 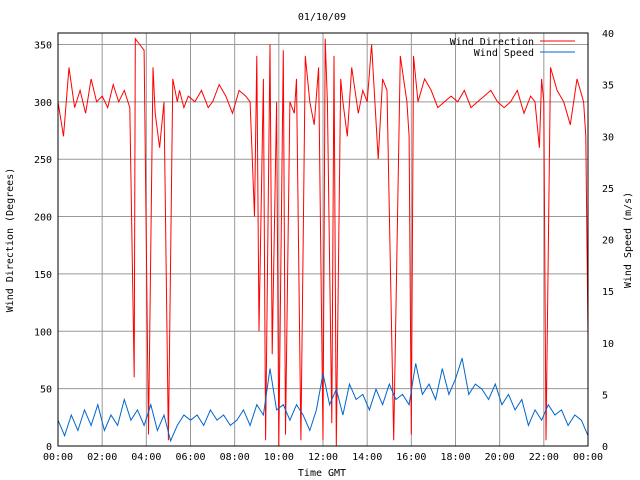 What do you see at coordinates (190, 457) in the screenshot?
I see `x-tick-label: 06:00` at bounding box center [190, 457].